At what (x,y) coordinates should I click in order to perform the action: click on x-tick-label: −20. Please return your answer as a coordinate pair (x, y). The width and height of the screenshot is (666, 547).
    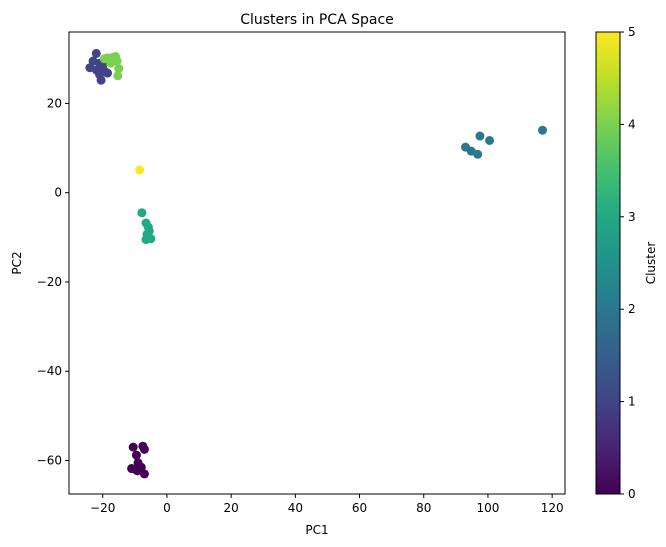
    Looking at the image, I should click on (102, 508).